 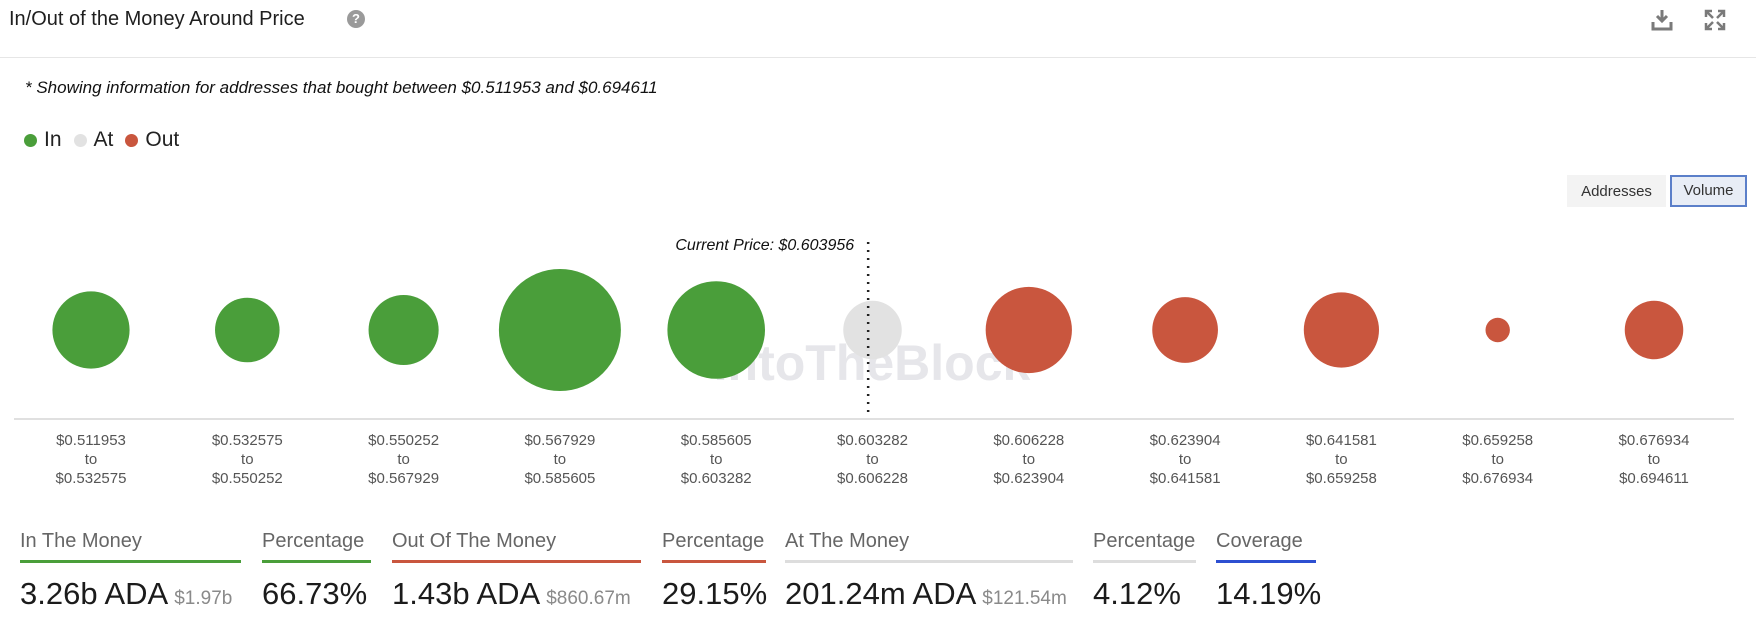 What do you see at coordinates (30, 140) in the screenshot?
I see `legend-dot-in` at bounding box center [30, 140].